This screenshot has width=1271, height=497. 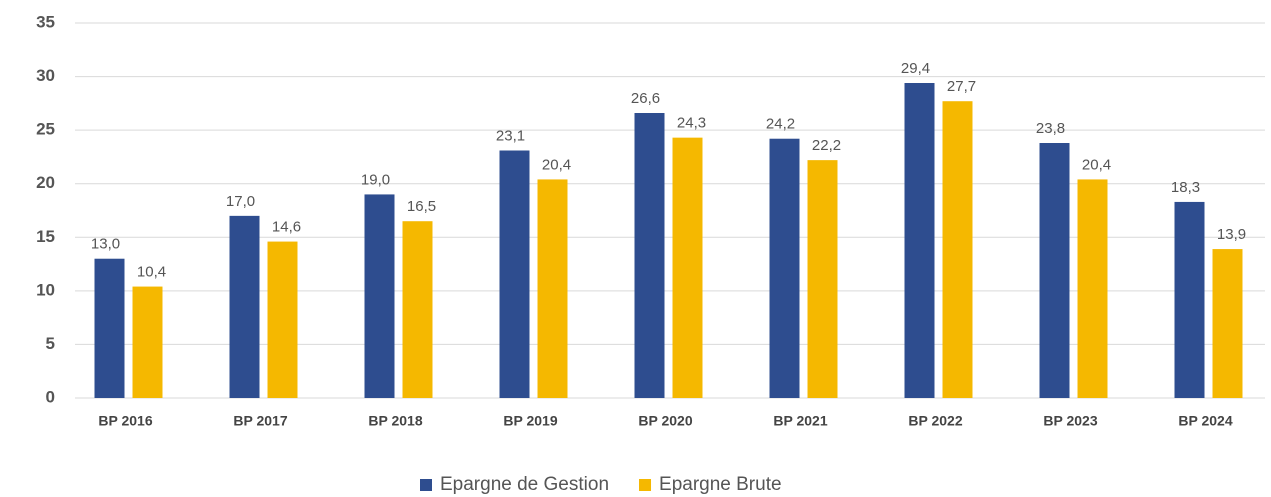 I want to click on x-tick-label: BP 2019, so click(x=530, y=421).